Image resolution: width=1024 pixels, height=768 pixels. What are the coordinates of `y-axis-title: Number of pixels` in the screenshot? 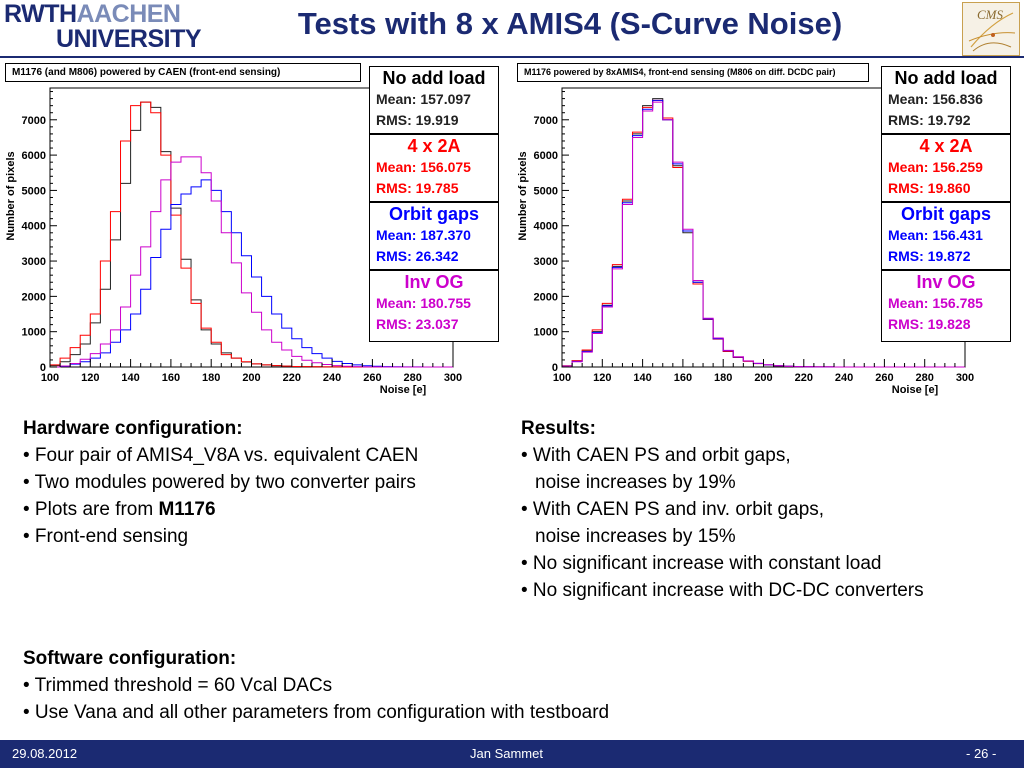 It's located at (523, 195).